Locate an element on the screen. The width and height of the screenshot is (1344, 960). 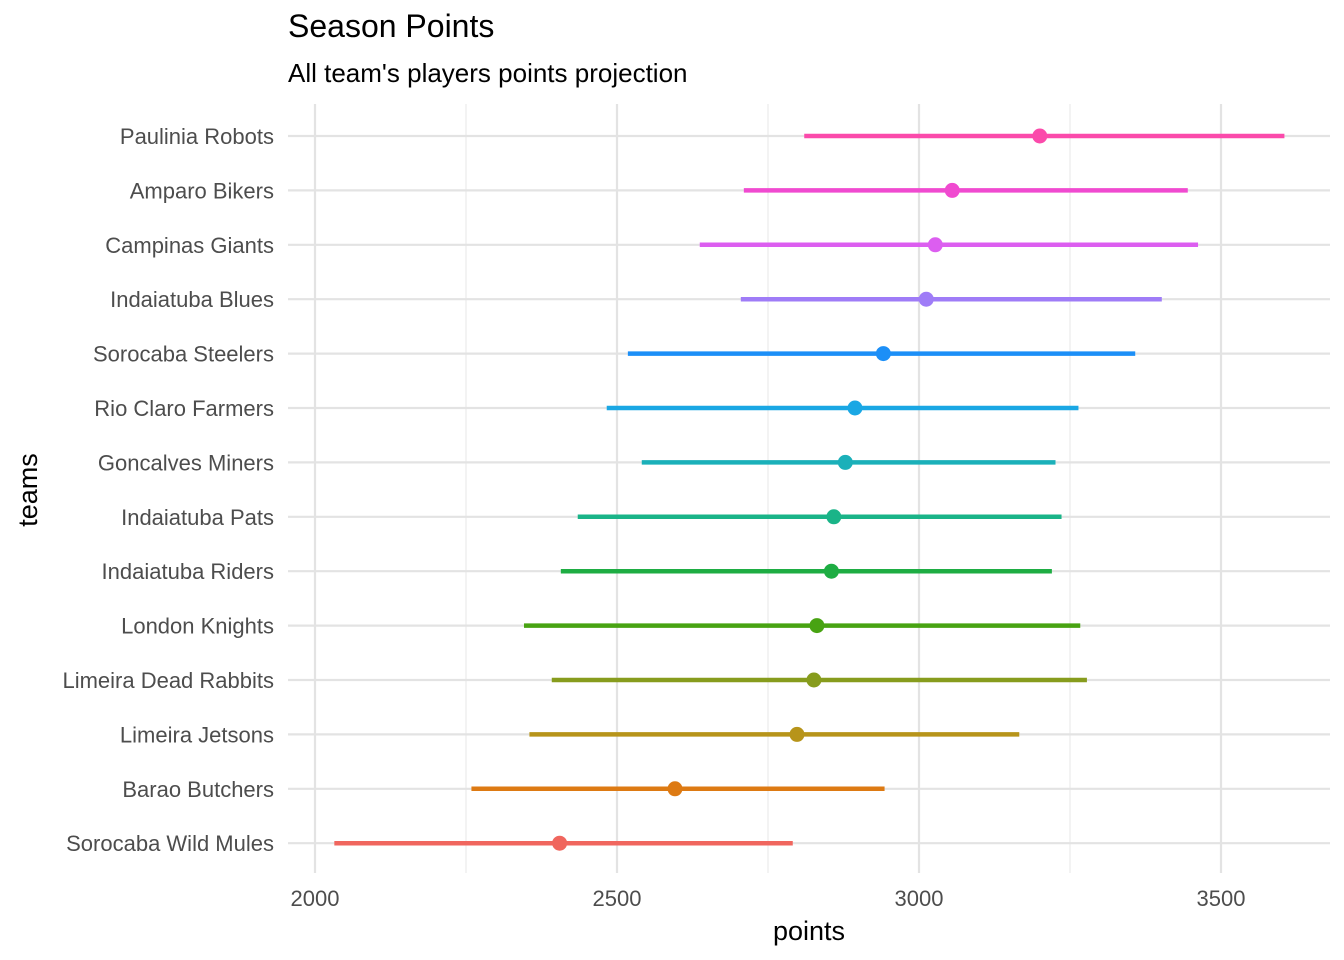
y-tick-label: Indaiatuba Blues is located at coordinates (192, 299).